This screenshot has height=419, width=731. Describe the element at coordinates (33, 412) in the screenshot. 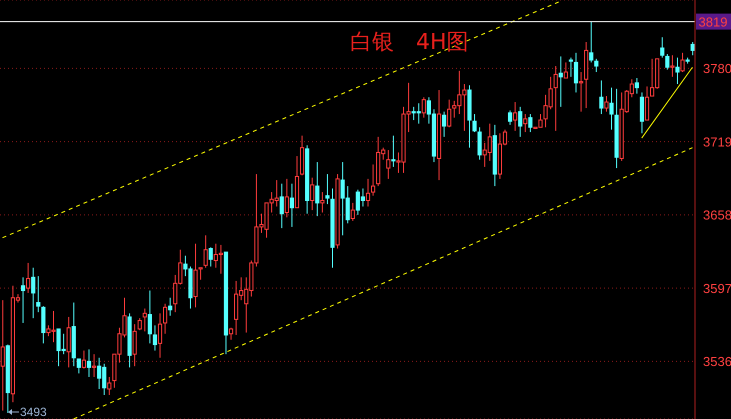

I see `annotation: 3493` at that location.